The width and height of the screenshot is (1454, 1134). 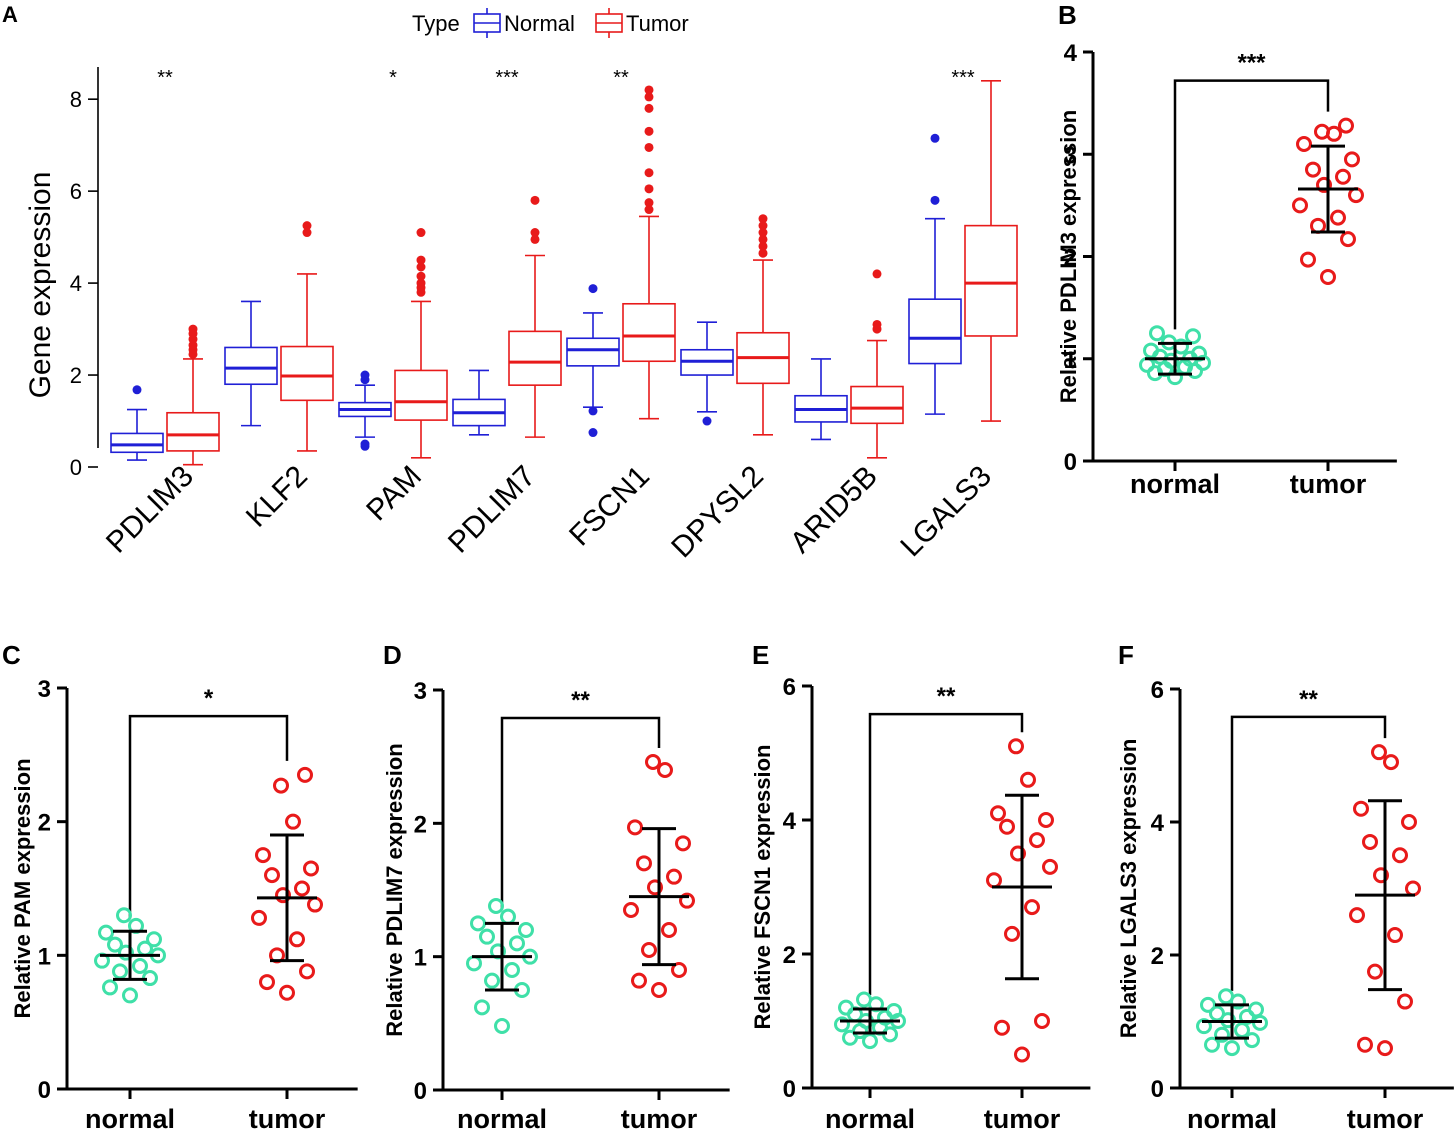 I want to click on panel-label: E, so click(x=760, y=655).